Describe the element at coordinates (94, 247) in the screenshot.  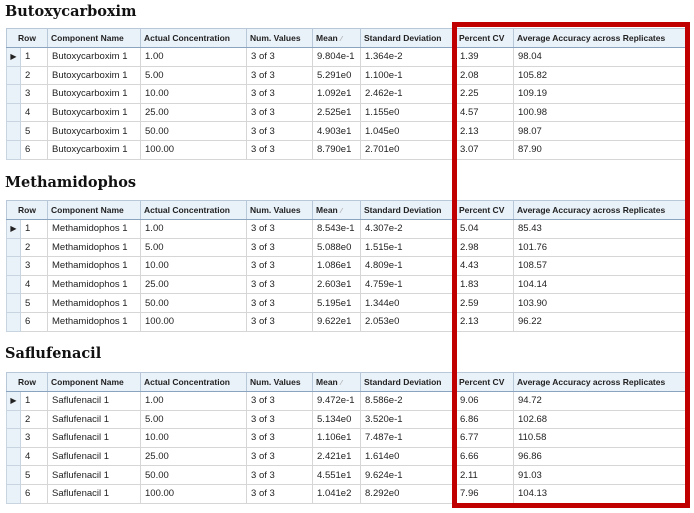
I see `cell-component-name: Methamidophos 1` at that location.